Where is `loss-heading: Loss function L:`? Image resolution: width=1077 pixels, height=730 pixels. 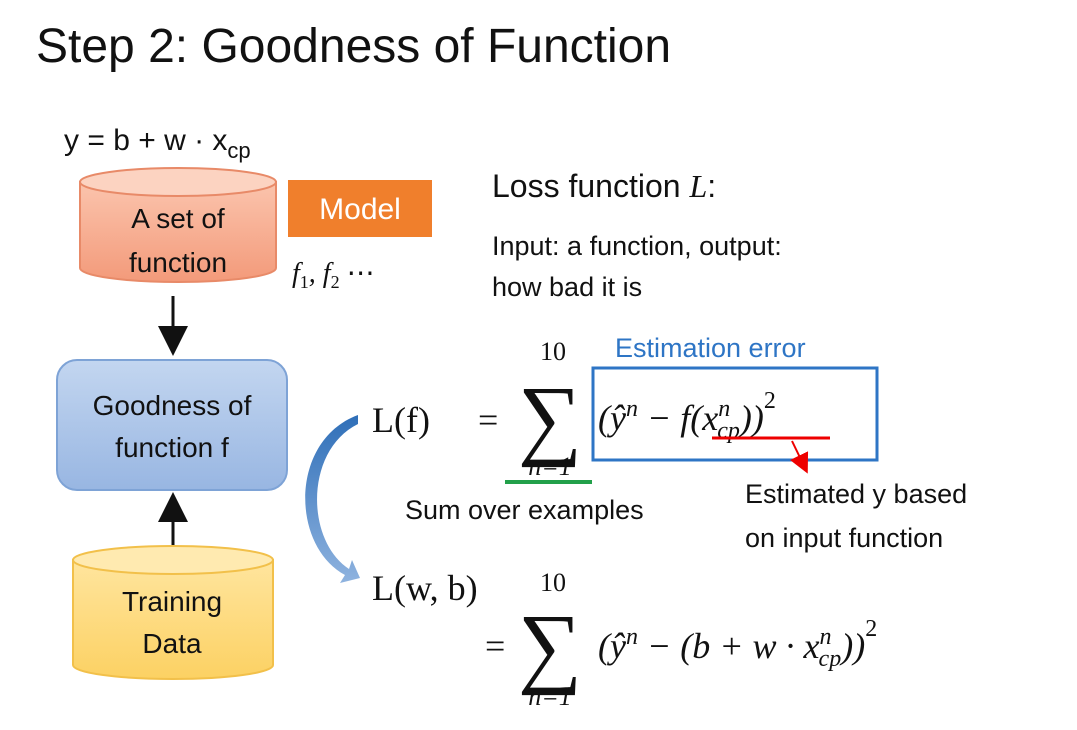 loss-heading: Loss function L: is located at coordinates (604, 186).